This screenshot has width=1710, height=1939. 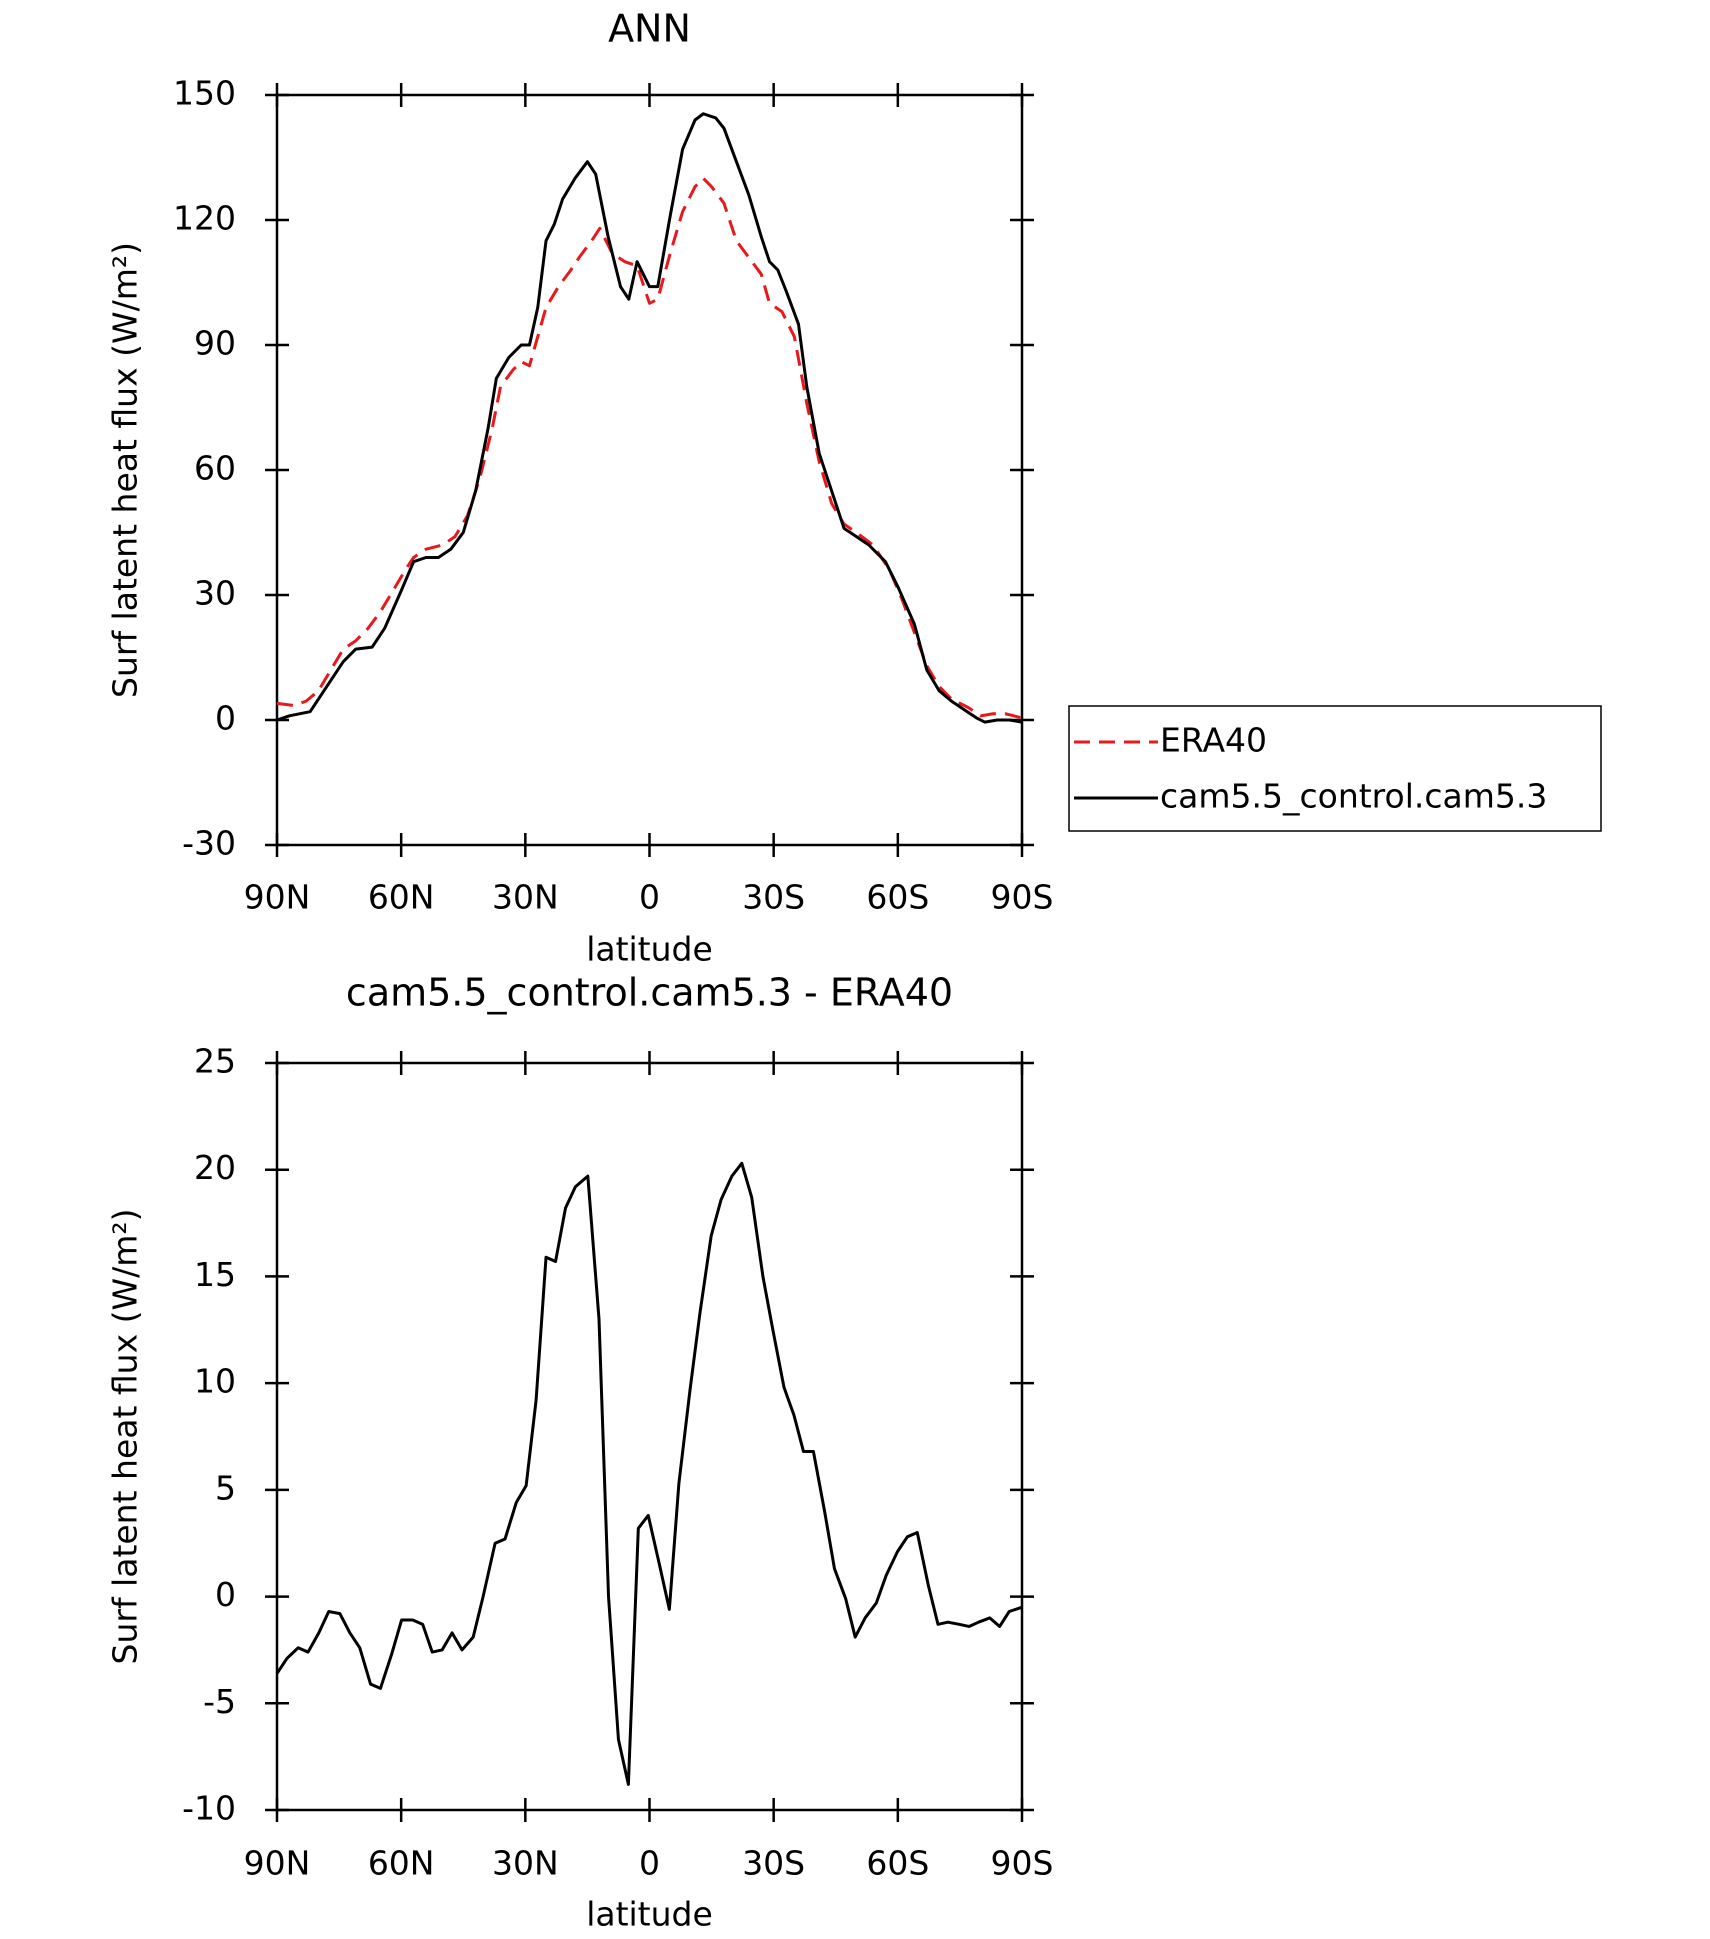 What do you see at coordinates (215, 343) in the screenshot?
I see `y-tick-label: 90` at bounding box center [215, 343].